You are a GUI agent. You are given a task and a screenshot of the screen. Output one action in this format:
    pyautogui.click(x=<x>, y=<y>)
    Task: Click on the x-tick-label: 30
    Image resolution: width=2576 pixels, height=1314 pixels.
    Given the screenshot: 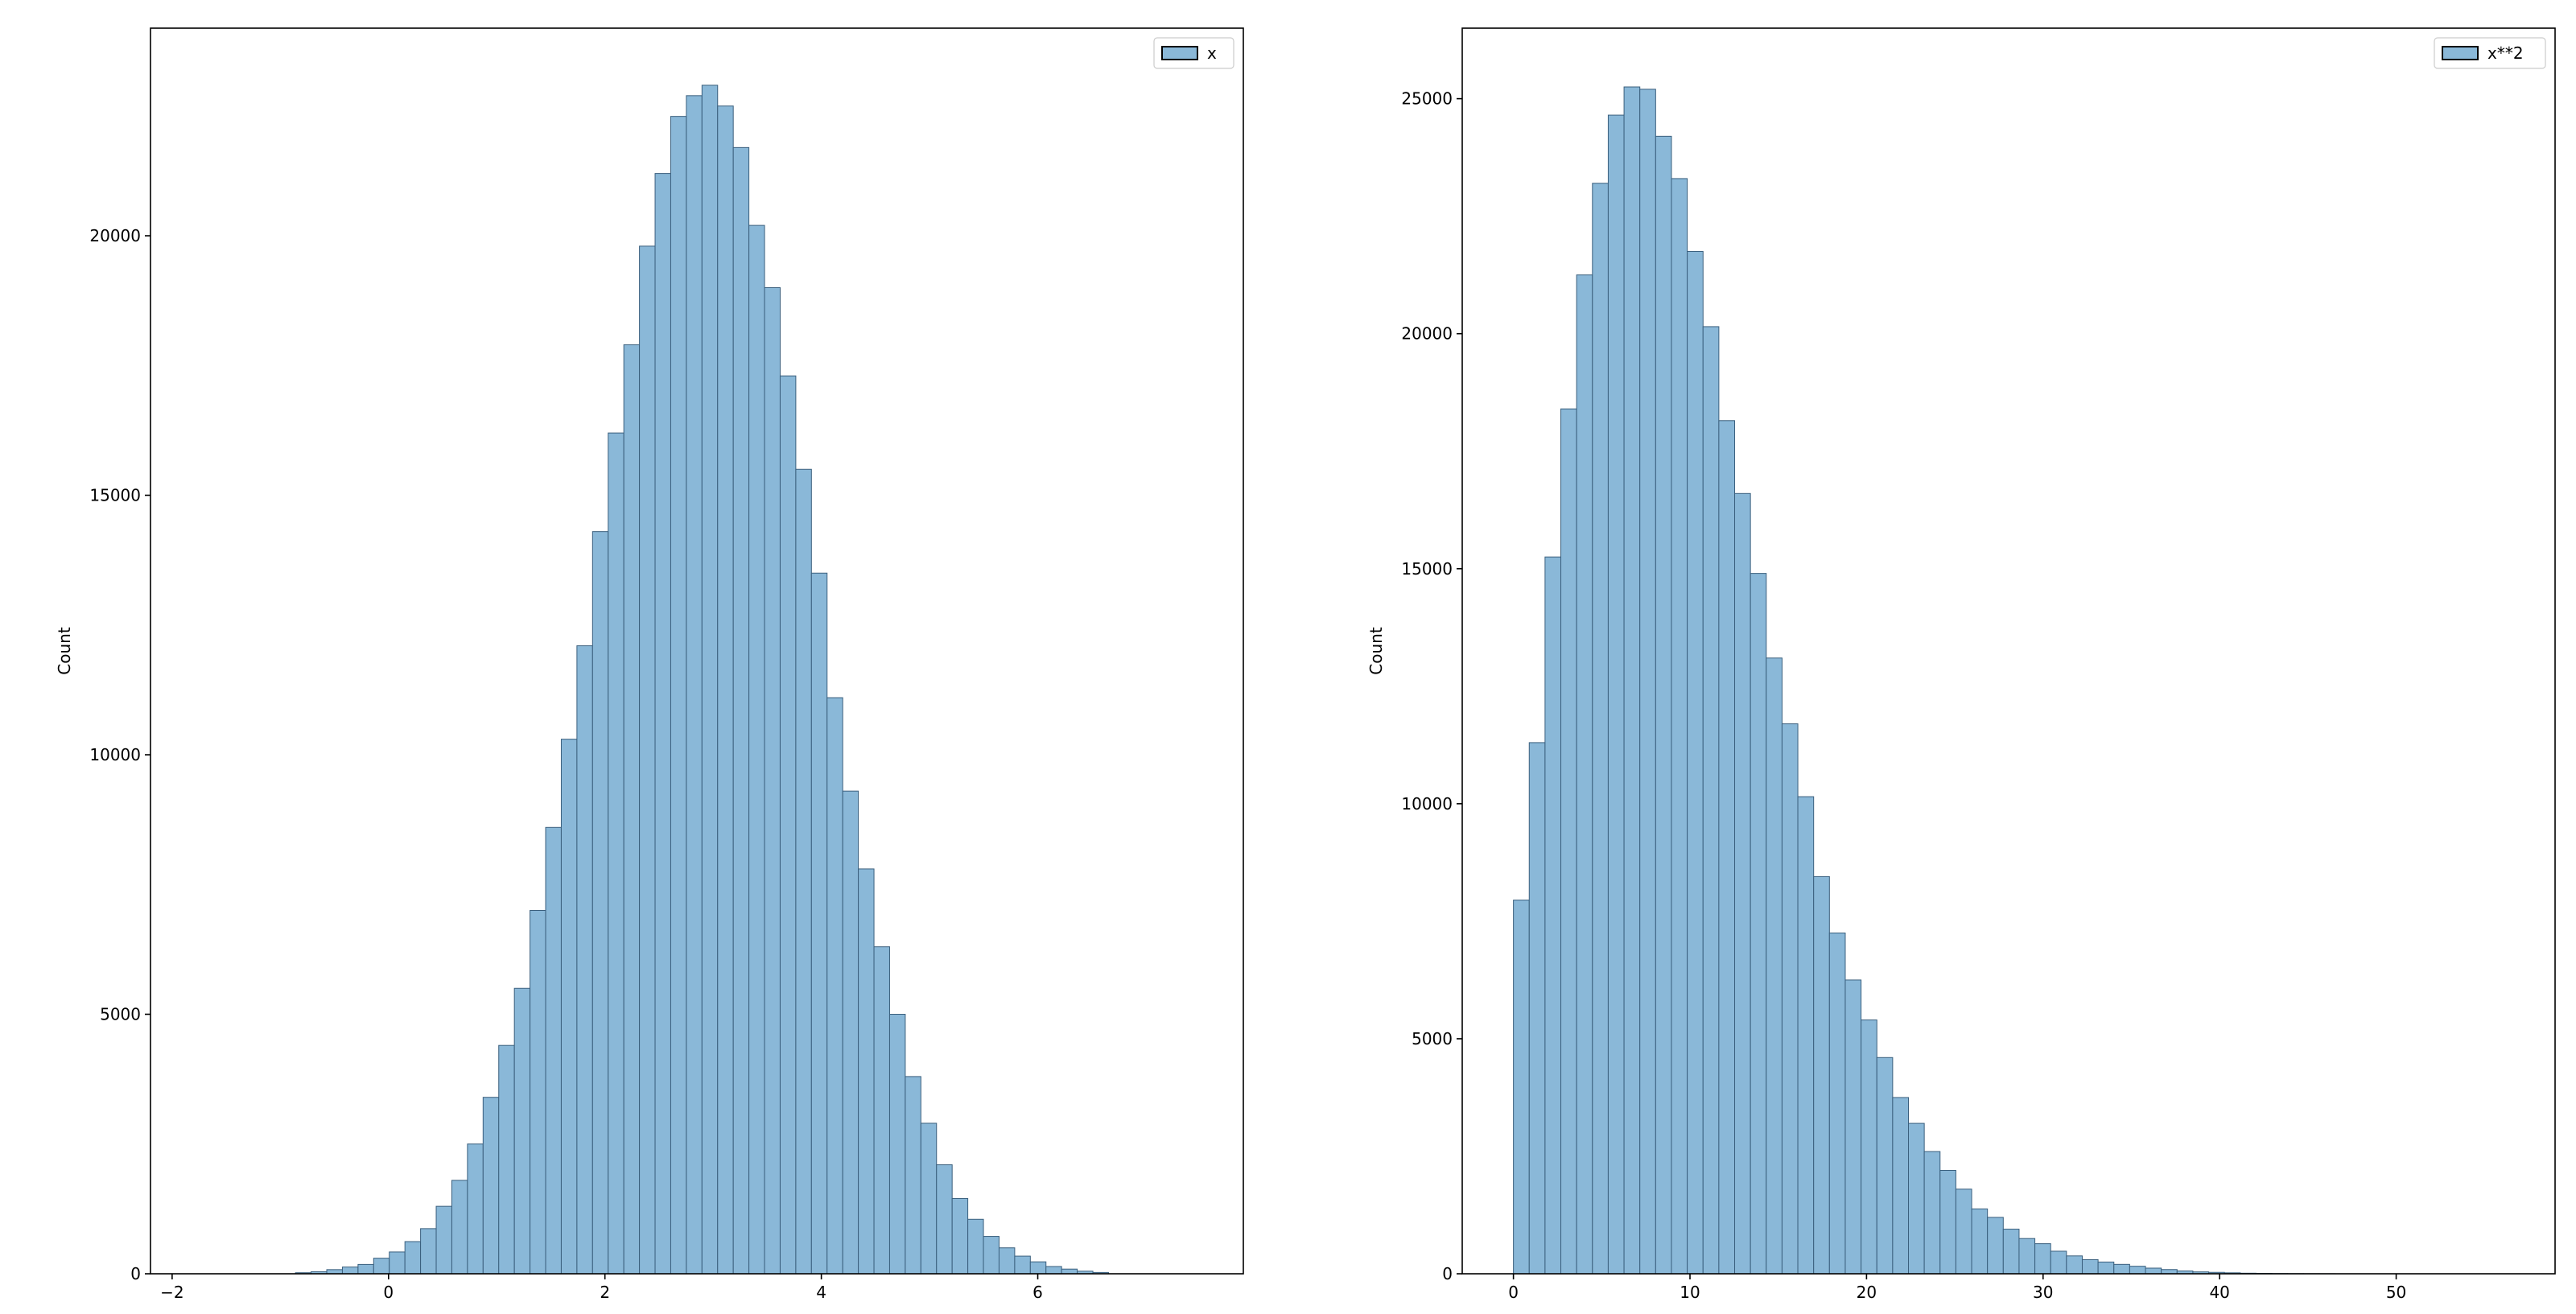 What is the action you would take?
    pyautogui.click(x=2043, y=1292)
    